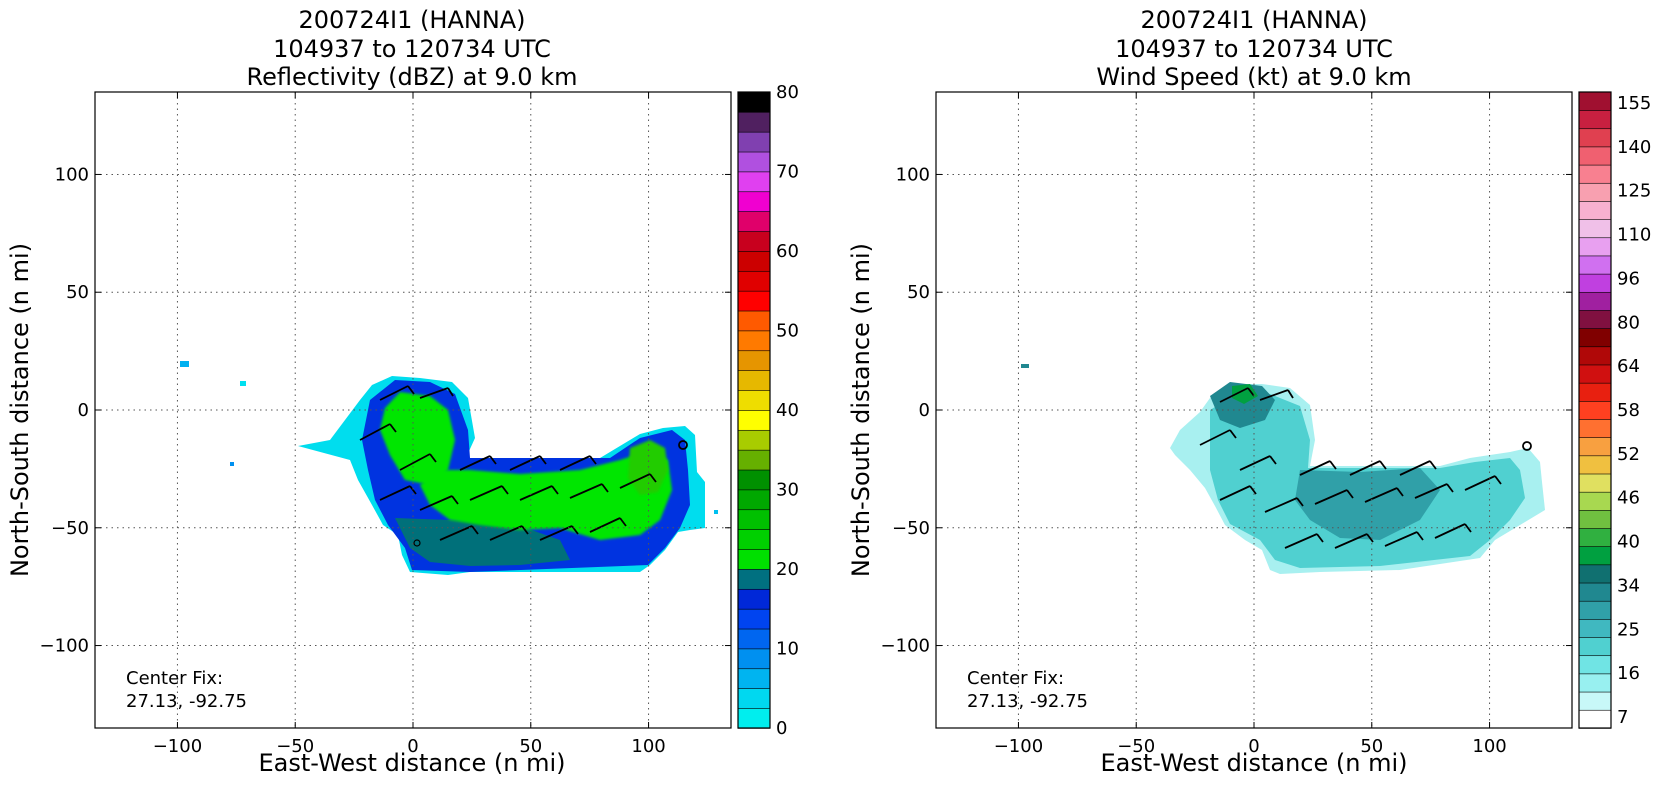 The width and height of the screenshot is (1654, 791). I want to click on reflectivity-title-line1: 200724I1 (HANNA), so click(411, 20).